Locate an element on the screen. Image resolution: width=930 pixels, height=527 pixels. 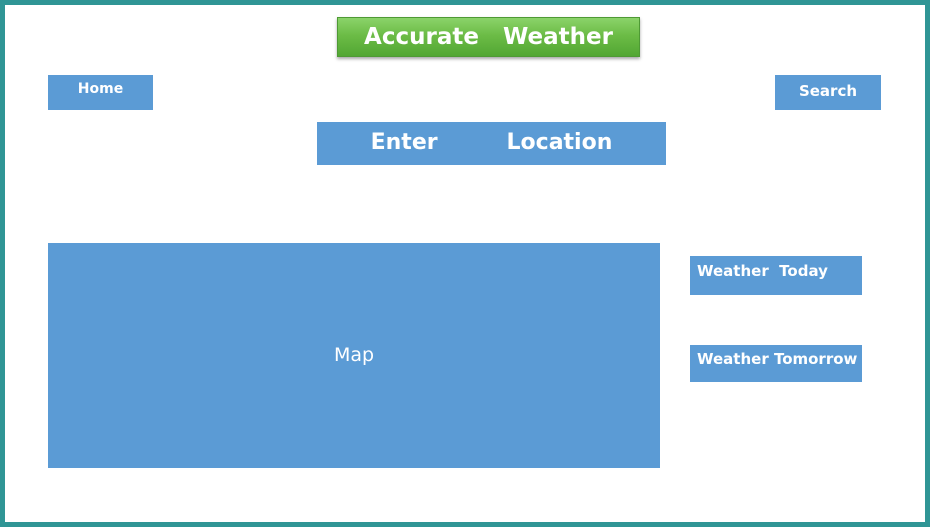
weather-today-button: Weather Today is located at coordinates (776, 275).